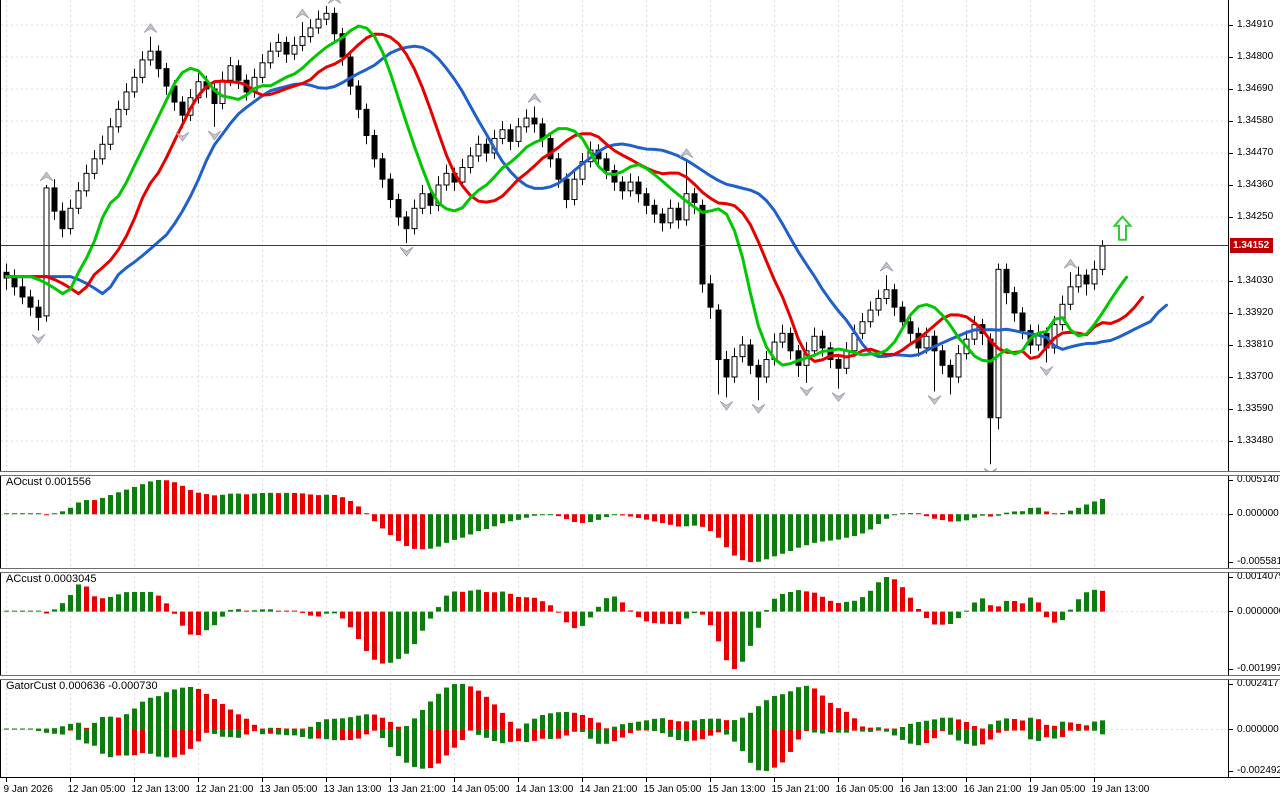  I want to click on ac-indicator-panel: ACcust 0.0003045, so click(614, 623).